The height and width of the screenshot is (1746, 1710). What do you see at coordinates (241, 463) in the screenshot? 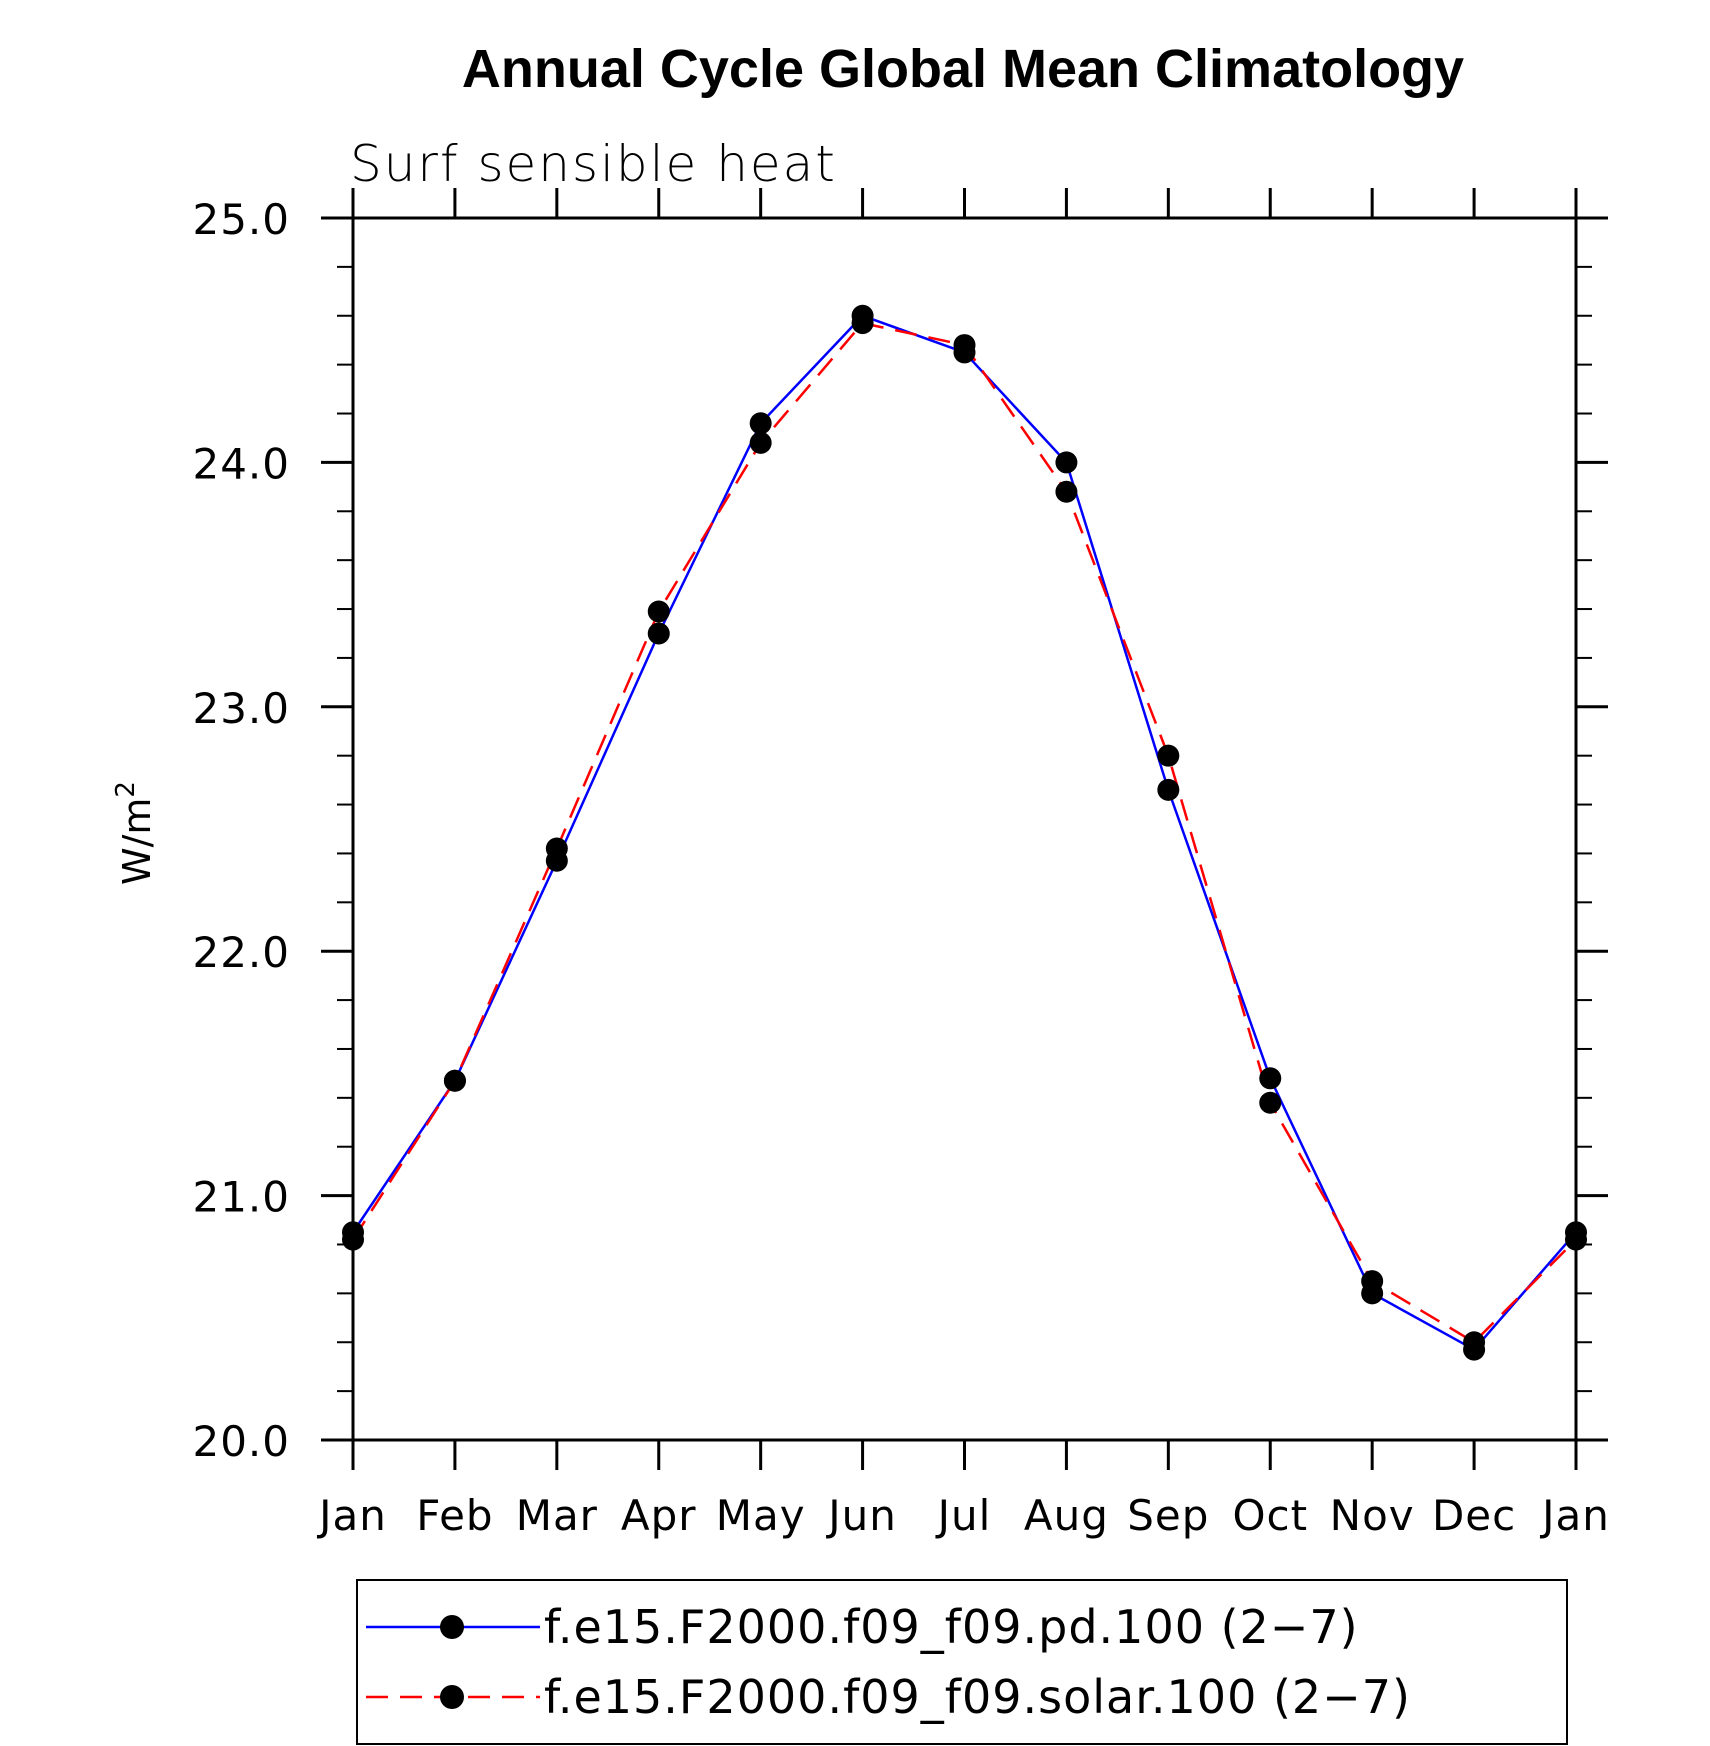
I see `y-tick-label: 24.0` at bounding box center [241, 463].